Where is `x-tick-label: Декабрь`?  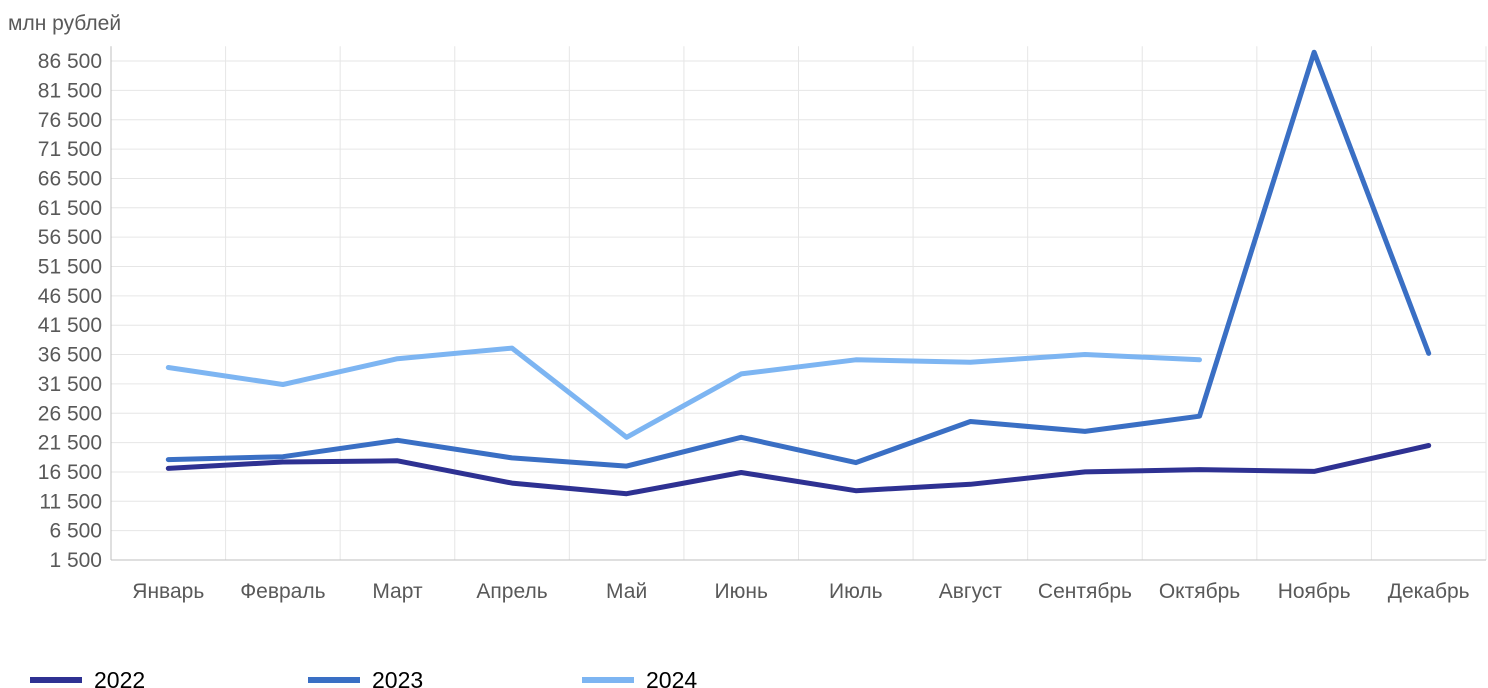
x-tick-label: Декабрь is located at coordinates (1429, 591).